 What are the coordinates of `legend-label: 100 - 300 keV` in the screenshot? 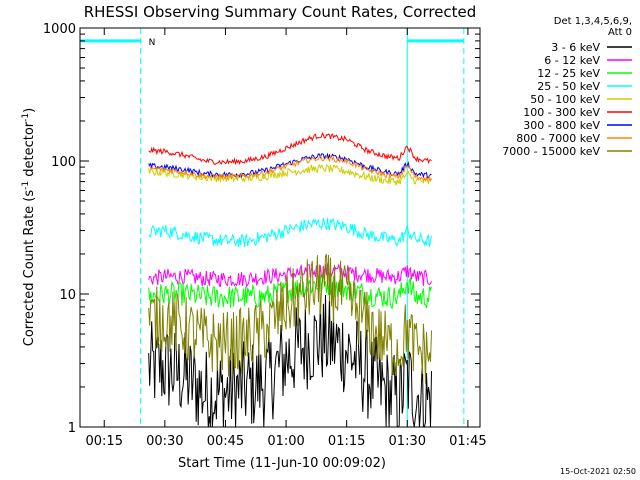 It's located at (561, 112).